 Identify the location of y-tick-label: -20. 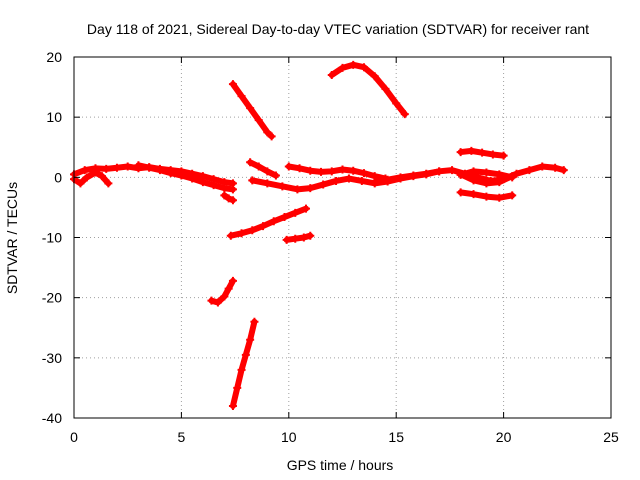
(52, 298).